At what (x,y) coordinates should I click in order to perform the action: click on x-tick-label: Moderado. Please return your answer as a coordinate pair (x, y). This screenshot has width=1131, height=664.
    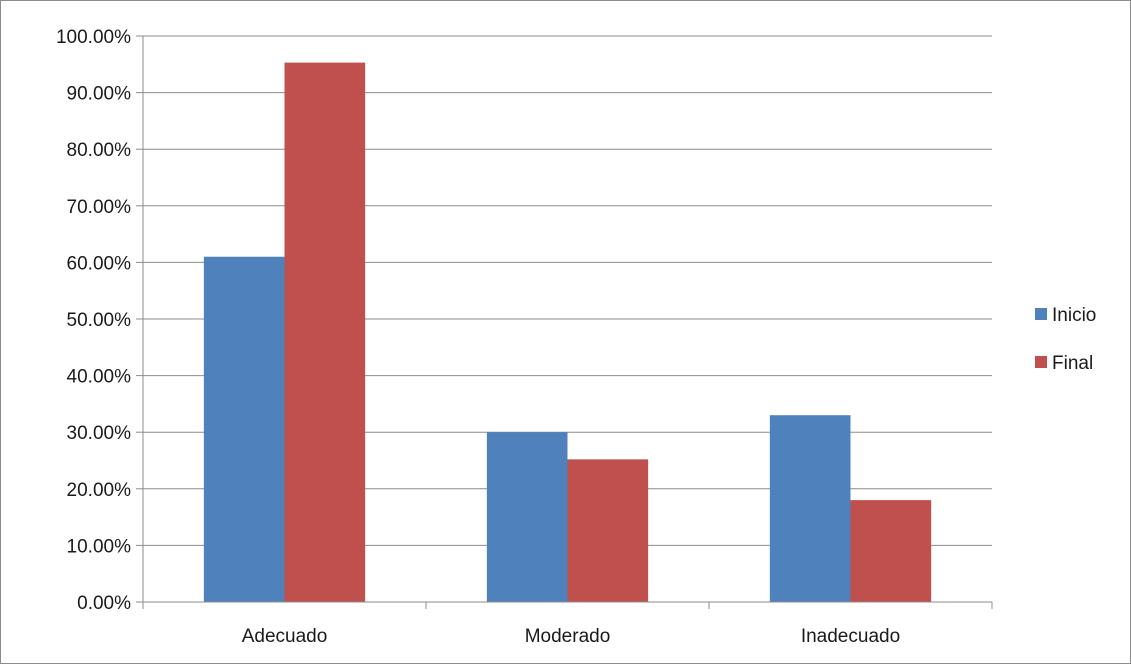
    Looking at the image, I should click on (568, 636).